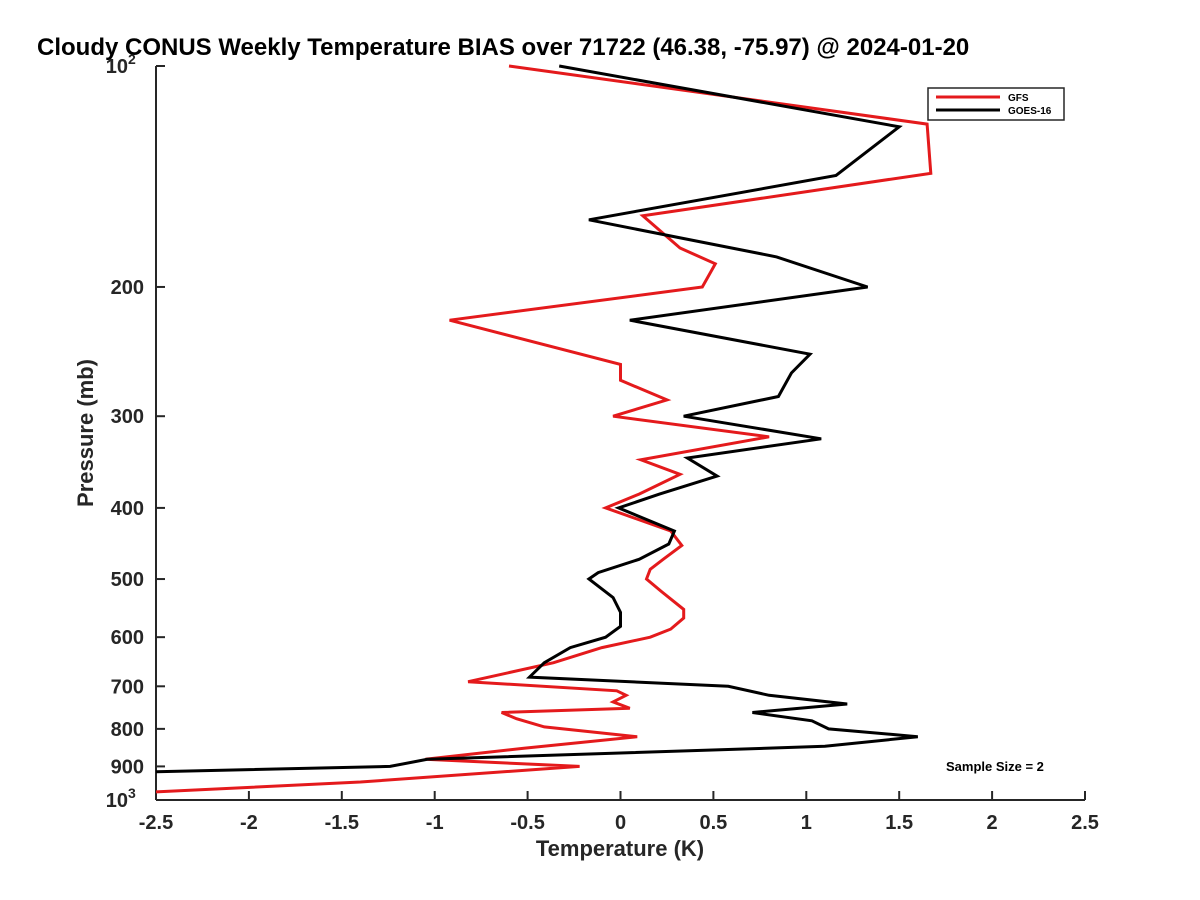  Describe the element at coordinates (527, 823) in the screenshot. I see `x-tick-label: -0.5` at that location.